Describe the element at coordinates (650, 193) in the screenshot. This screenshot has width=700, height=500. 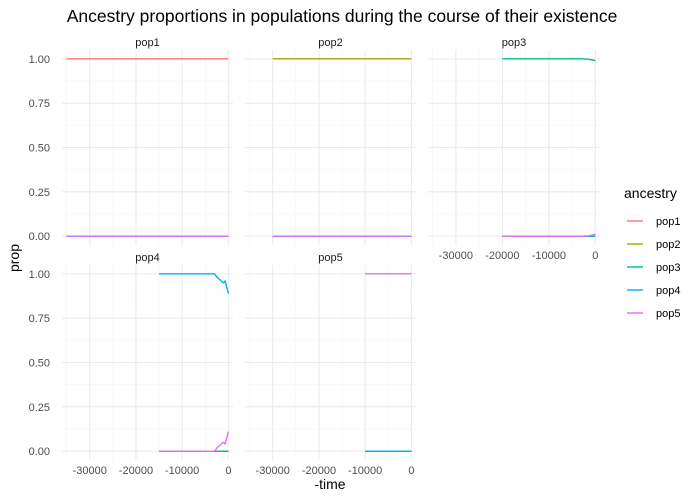
I see `legend-title: ancestry` at that location.